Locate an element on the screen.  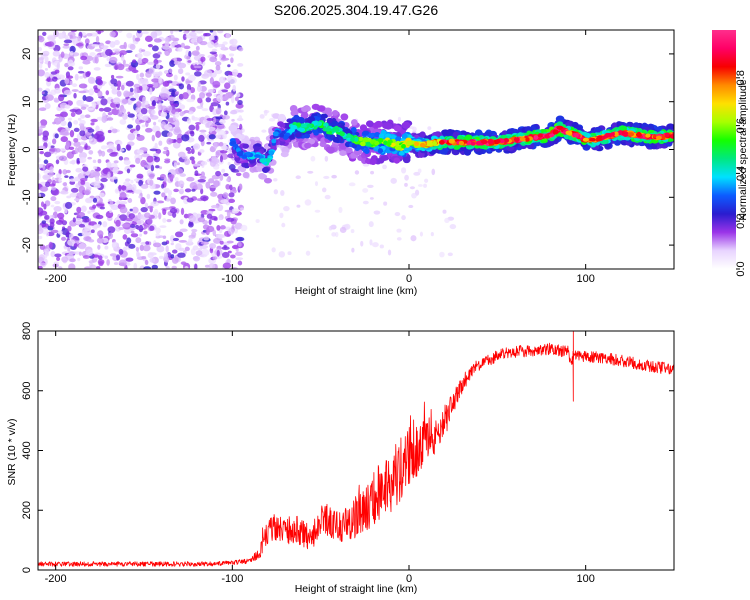
colorbar-tick-label: 0.6 is located at coordinates (741, 125).